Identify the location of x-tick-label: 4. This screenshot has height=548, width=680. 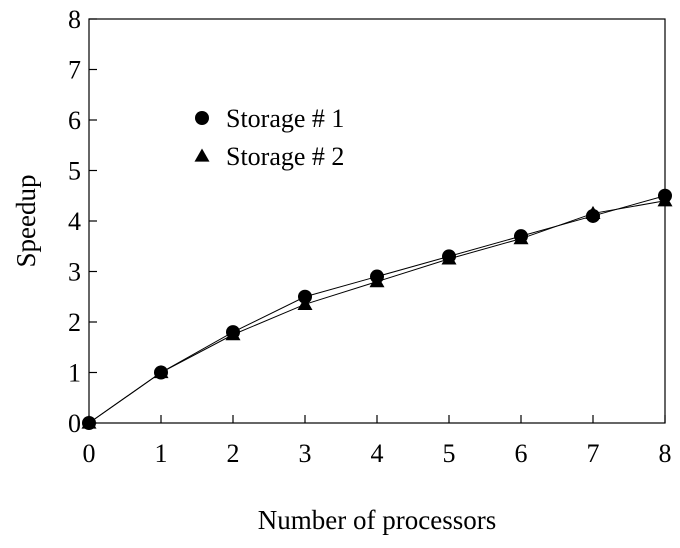
(377, 453).